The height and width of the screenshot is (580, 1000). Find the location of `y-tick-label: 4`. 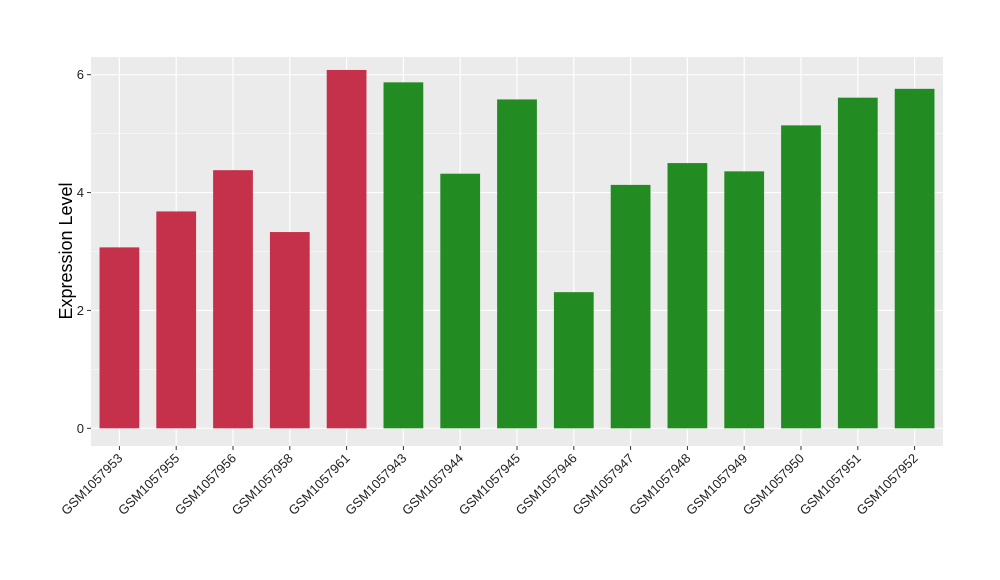

y-tick-label: 4 is located at coordinates (80, 192).